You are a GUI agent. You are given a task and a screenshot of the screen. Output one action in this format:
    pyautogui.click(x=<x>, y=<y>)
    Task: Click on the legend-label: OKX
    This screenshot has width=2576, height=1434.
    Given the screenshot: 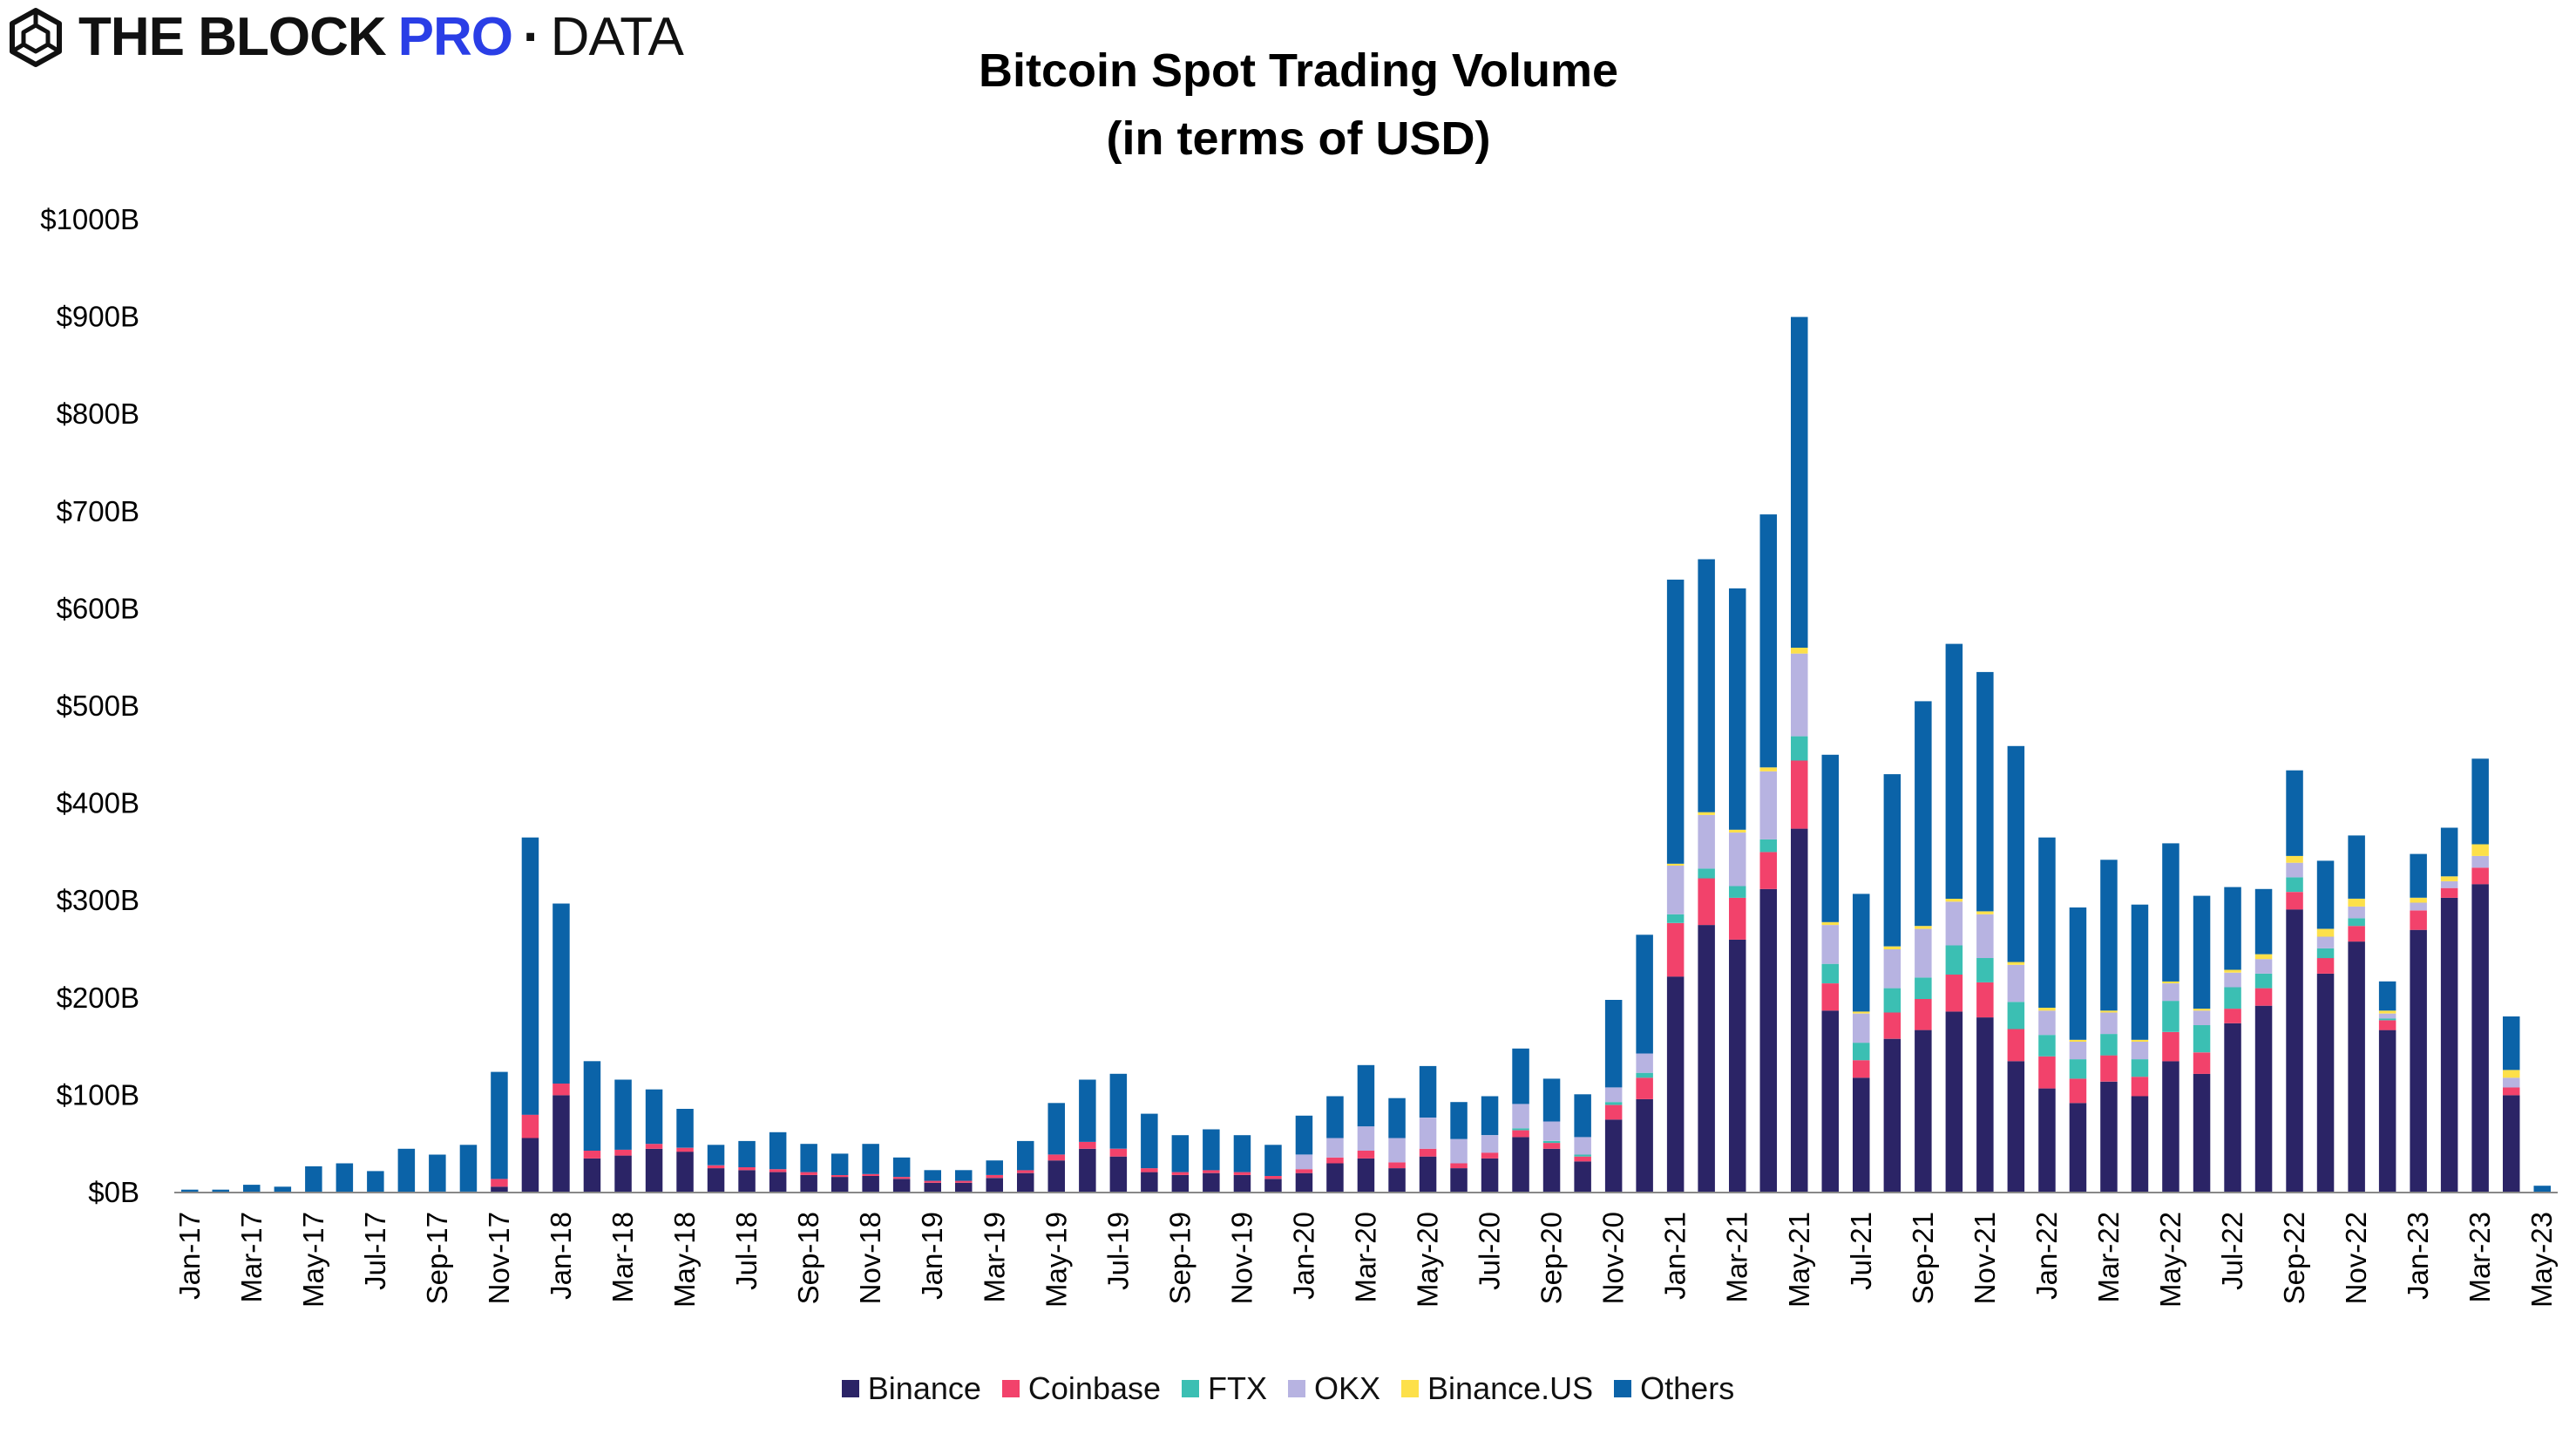 What is the action you would take?
    pyautogui.click(x=1347, y=1388)
    